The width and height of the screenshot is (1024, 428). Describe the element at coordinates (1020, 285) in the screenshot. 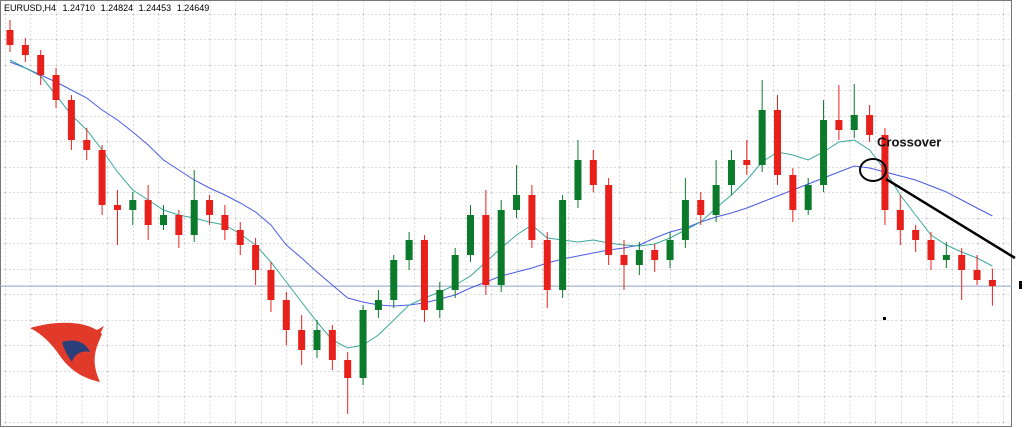

I see `price-marker` at that location.